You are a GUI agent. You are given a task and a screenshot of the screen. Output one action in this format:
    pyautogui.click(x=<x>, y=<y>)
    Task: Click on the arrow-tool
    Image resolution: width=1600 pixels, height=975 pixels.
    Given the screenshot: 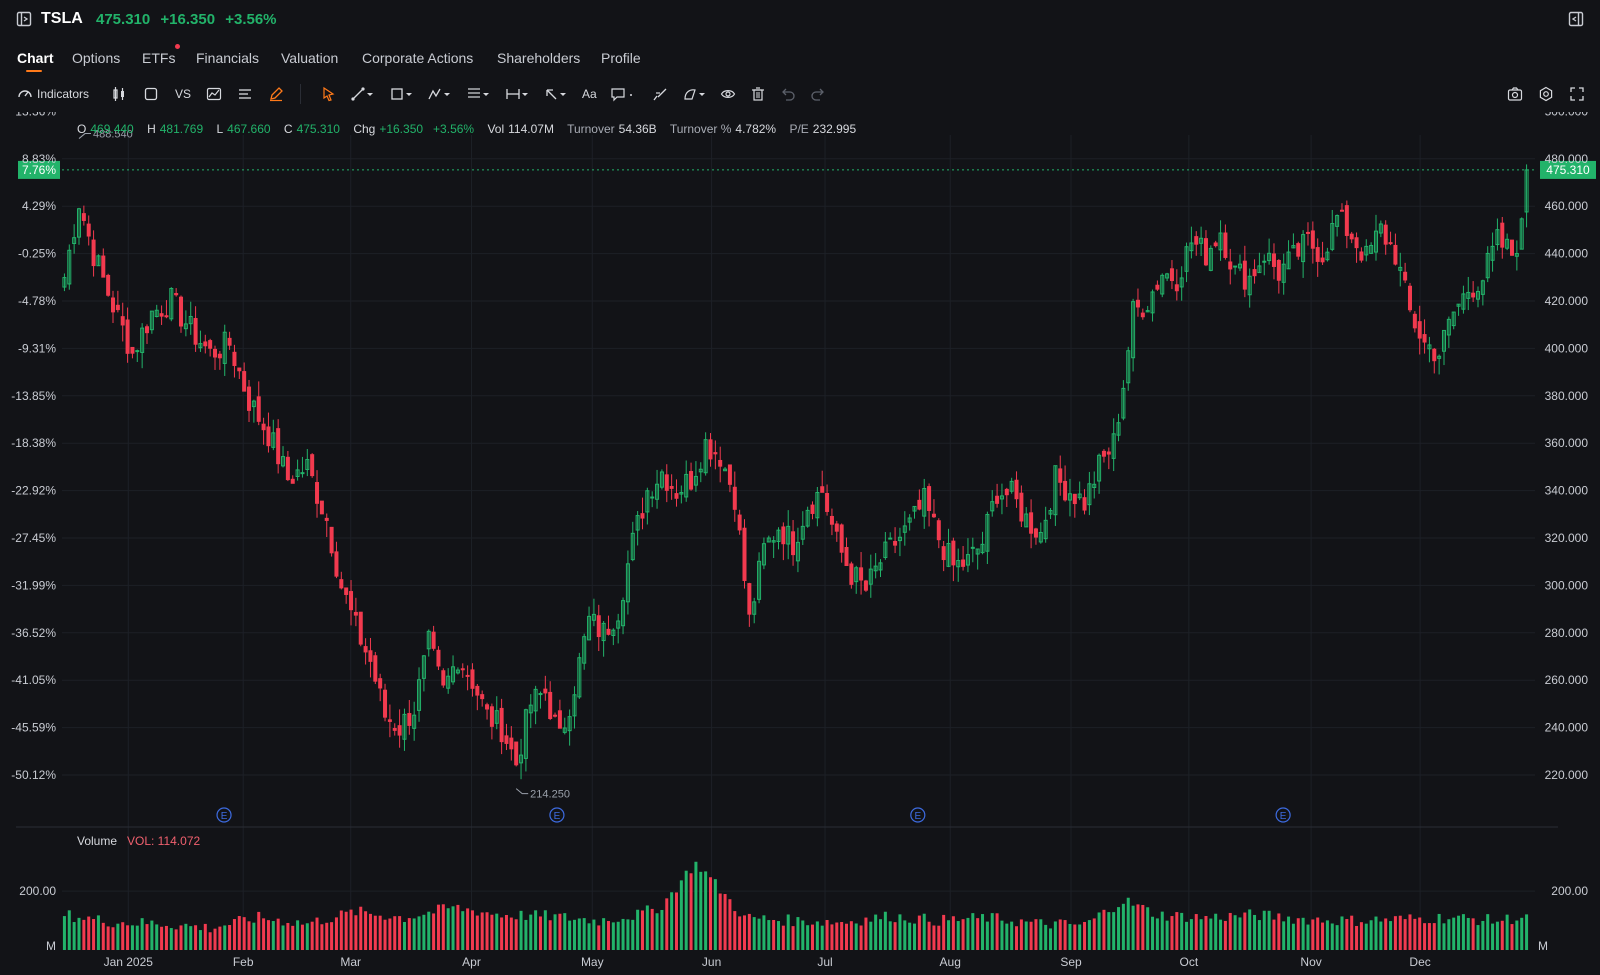 What is the action you would take?
    pyautogui.click(x=556, y=94)
    